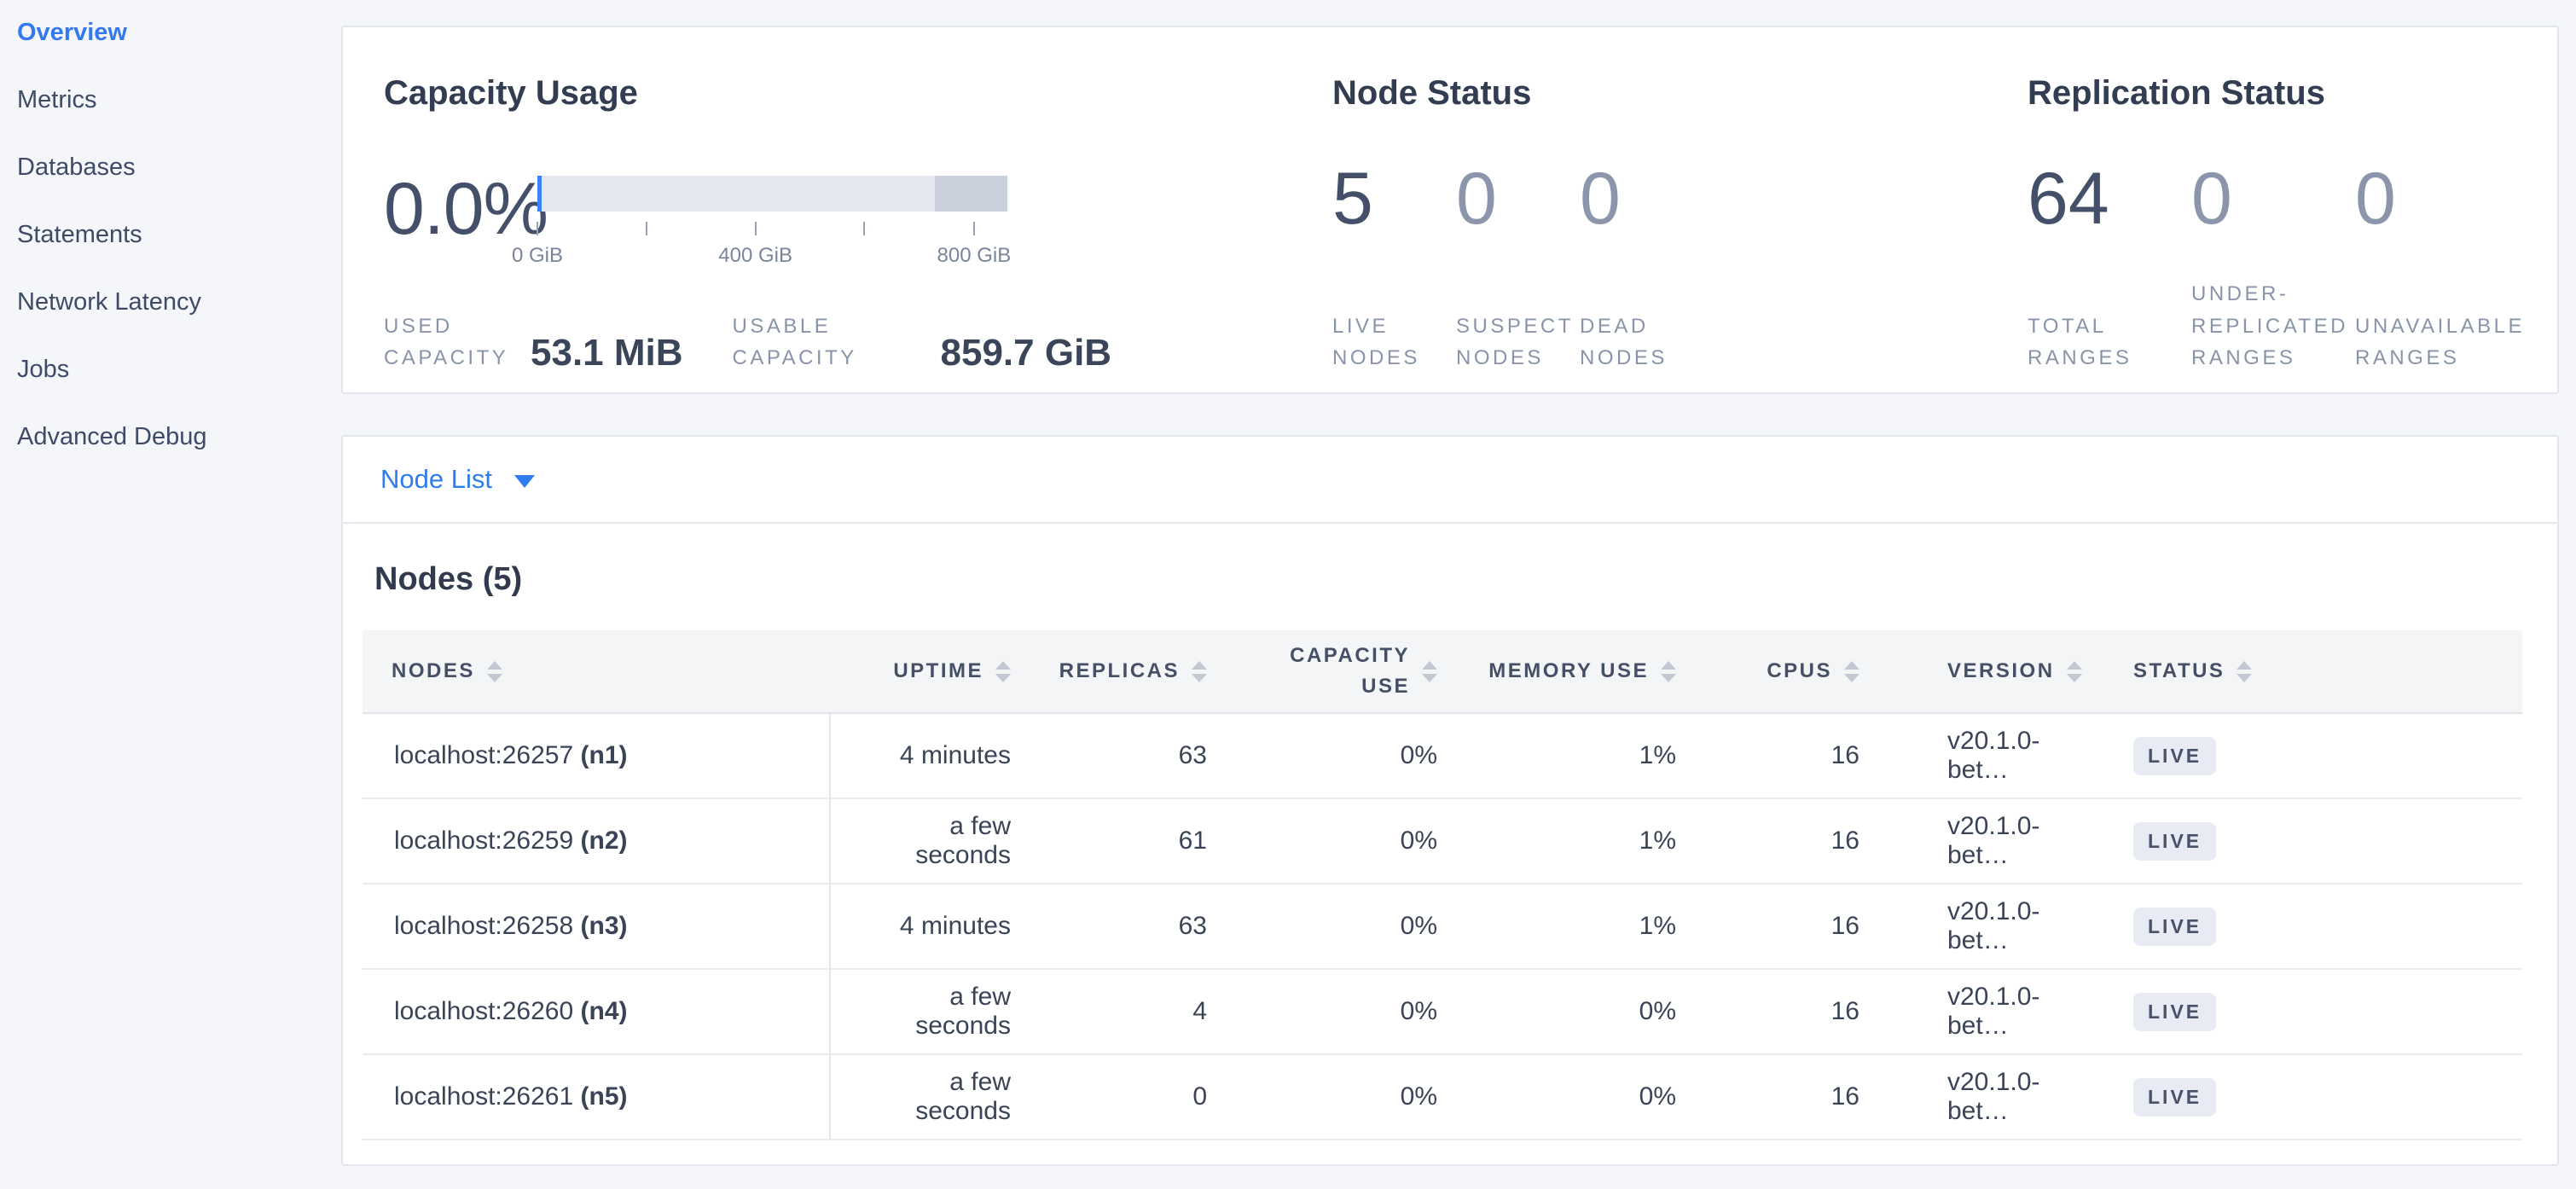  Describe the element at coordinates (1376, 341) in the screenshot. I see `stat-label: LIVE NODES` at that location.